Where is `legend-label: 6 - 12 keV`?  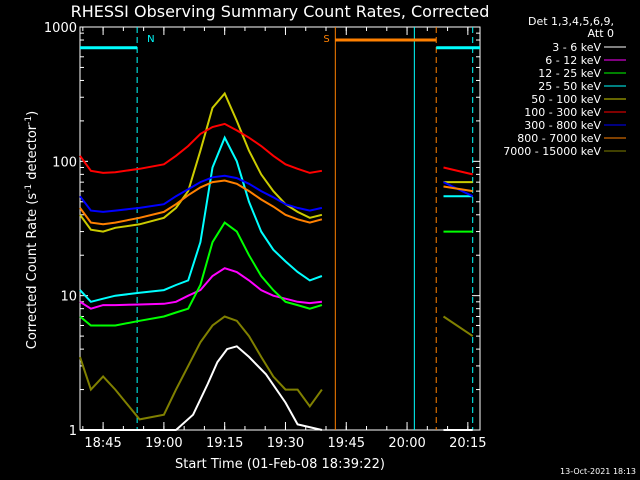
legend-label: 6 - 12 keV is located at coordinates (573, 60).